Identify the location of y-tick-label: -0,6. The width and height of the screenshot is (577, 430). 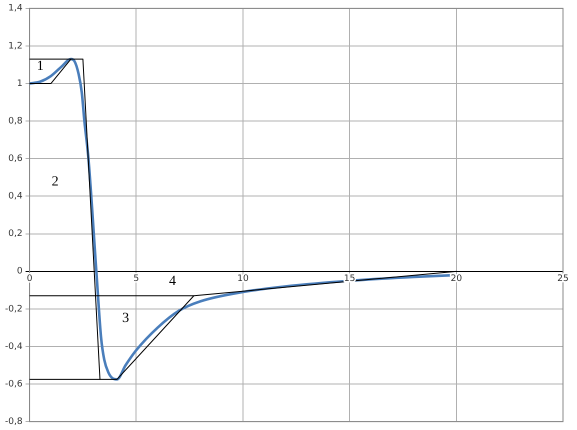
(14, 384).